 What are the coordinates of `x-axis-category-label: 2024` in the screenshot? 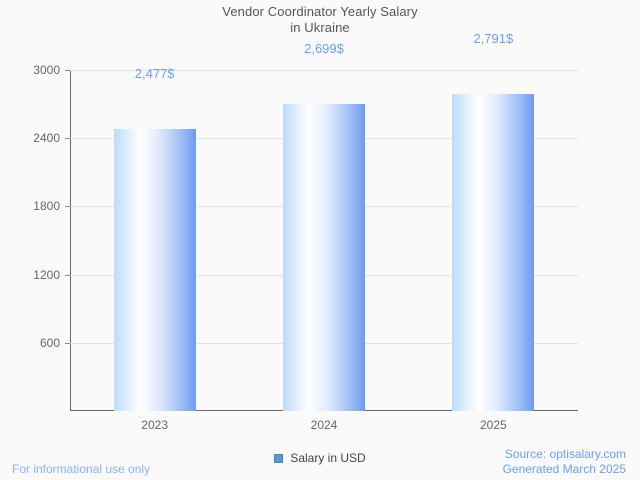 It's located at (324, 425).